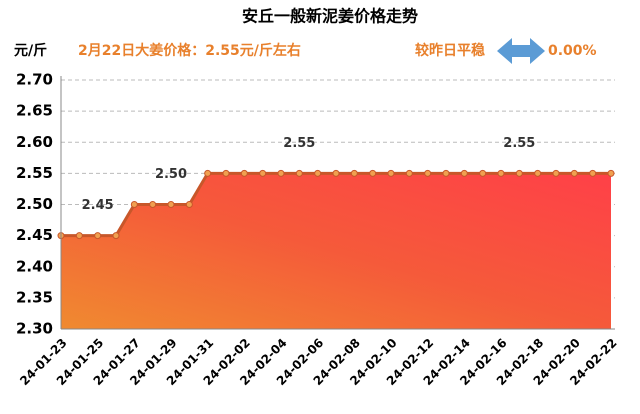  Describe the element at coordinates (34, 266) in the screenshot. I see `y-tick-label: 2.40` at that location.